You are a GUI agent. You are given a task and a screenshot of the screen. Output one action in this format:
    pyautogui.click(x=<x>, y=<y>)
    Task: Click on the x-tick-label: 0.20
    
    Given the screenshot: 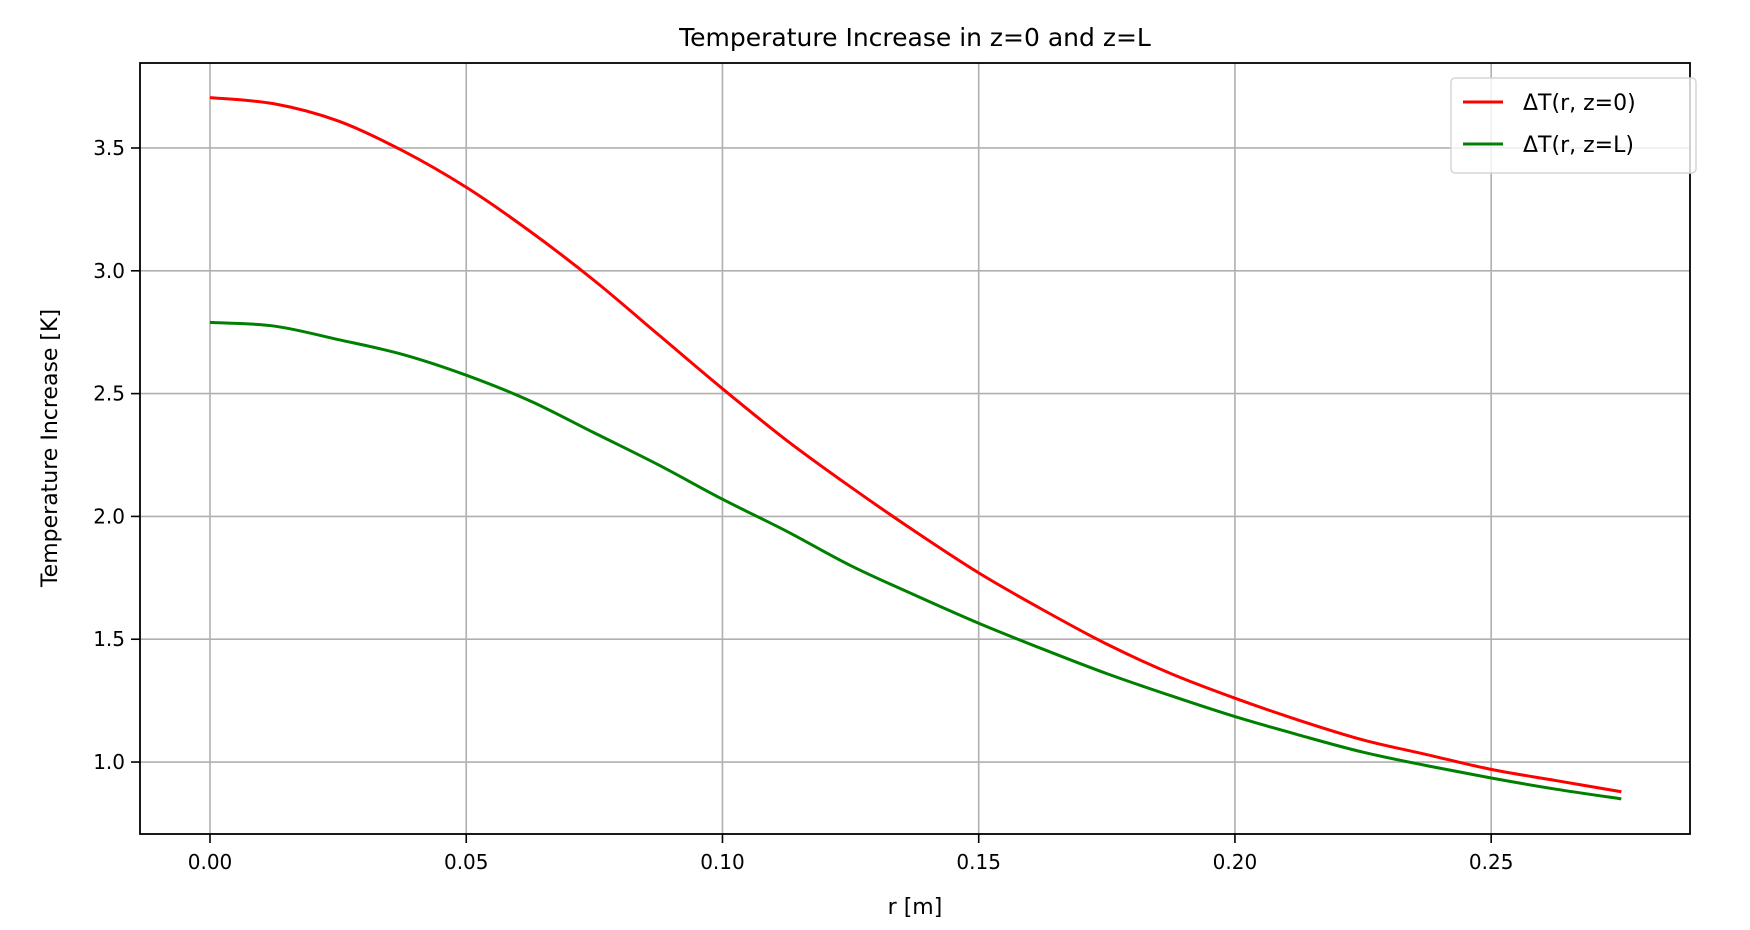 What is the action you would take?
    pyautogui.click(x=1235, y=862)
    